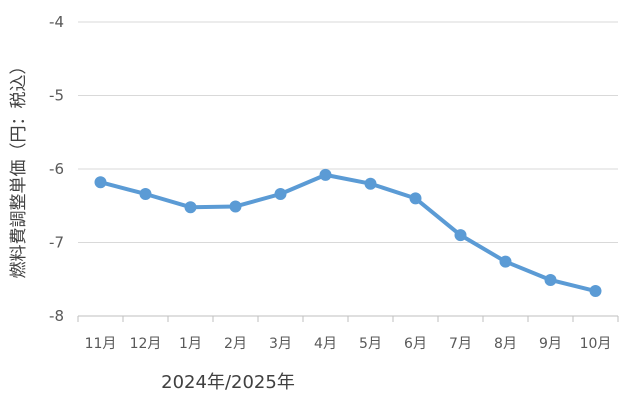 This screenshot has width=640, height=400. Describe the element at coordinates (415, 344) in the screenshot. I see `x-tick-label: 6月` at that location.